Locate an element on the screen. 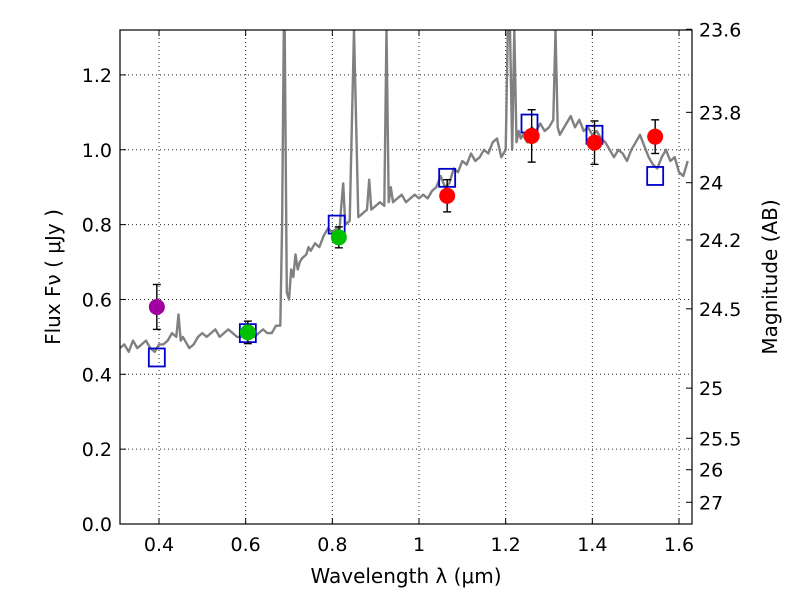 The width and height of the screenshot is (800, 600). right-tick-label: 25.5 is located at coordinates (720, 439).